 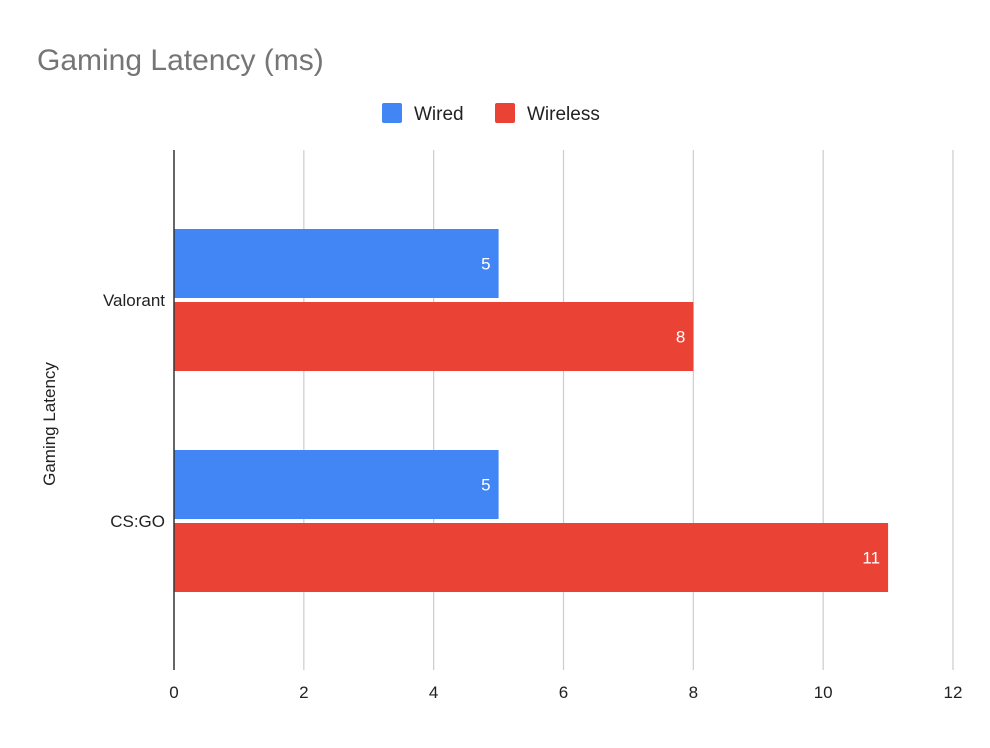 I want to click on y-axis-title: Gaming Latency, so click(x=49, y=424).